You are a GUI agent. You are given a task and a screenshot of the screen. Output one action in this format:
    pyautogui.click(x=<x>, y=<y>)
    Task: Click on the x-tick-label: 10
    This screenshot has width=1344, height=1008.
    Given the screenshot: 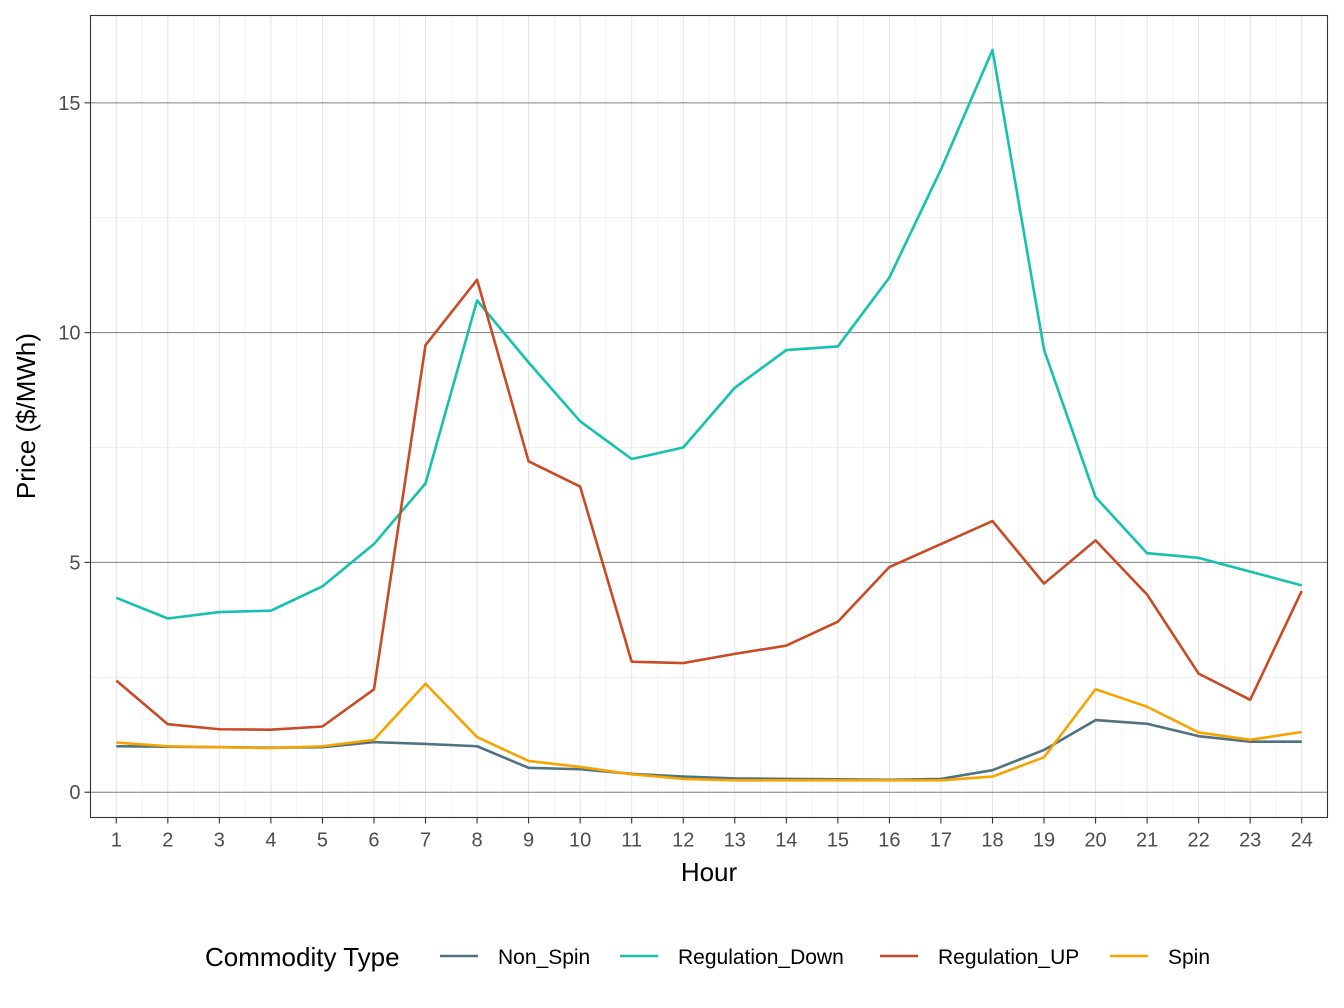 What is the action you would take?
    pyautogui.click(x=580, y=841)
    